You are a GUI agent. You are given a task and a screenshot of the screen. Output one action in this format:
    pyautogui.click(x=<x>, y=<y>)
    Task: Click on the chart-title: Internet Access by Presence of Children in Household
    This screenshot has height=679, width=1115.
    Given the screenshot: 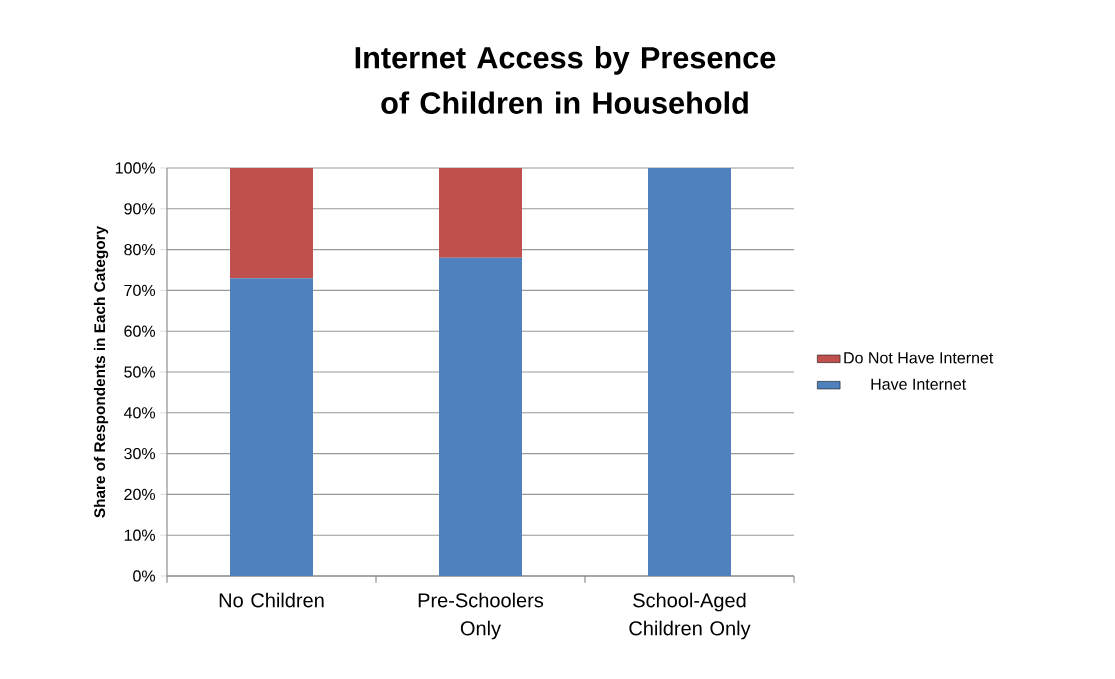 What is the action you would take?
    pyautogui.click(x=565, y=80)
    